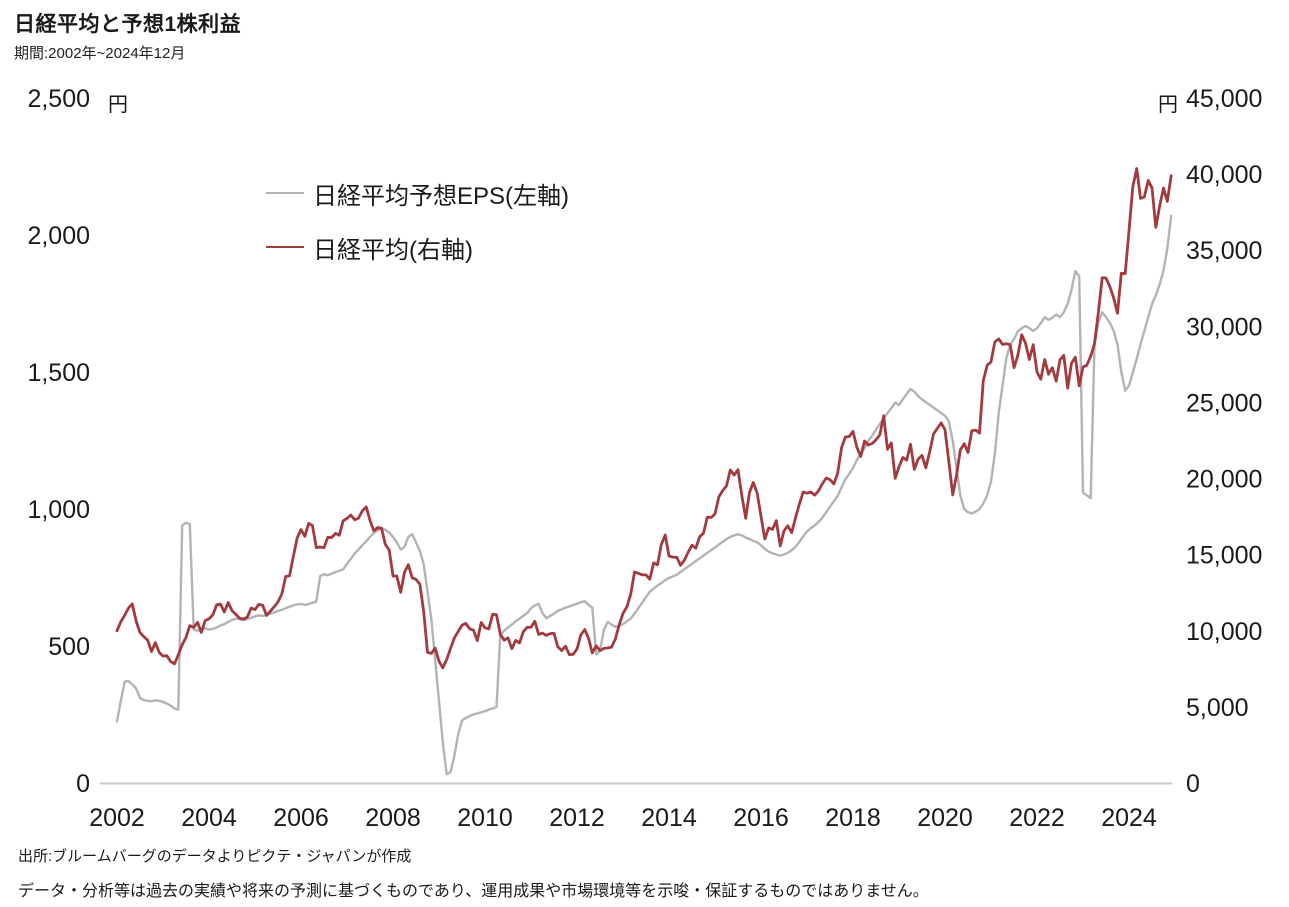 Image resolution: width=1289 pixels, height=907 pixels. Describe the element at coordinates (118, 105) in the screenshot. I see `left-axis-unit: 円` at that location.